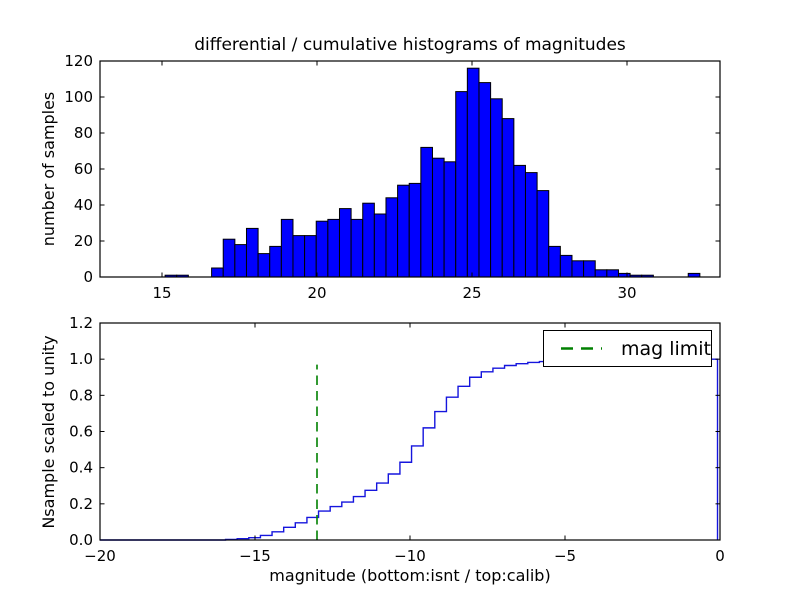 This screenshot has width=800, height=600. What do you see at coordinates (100, 556) in the screenshot?
I see `bottom-x-tick-label: −20` at bounding box center [100, 556].